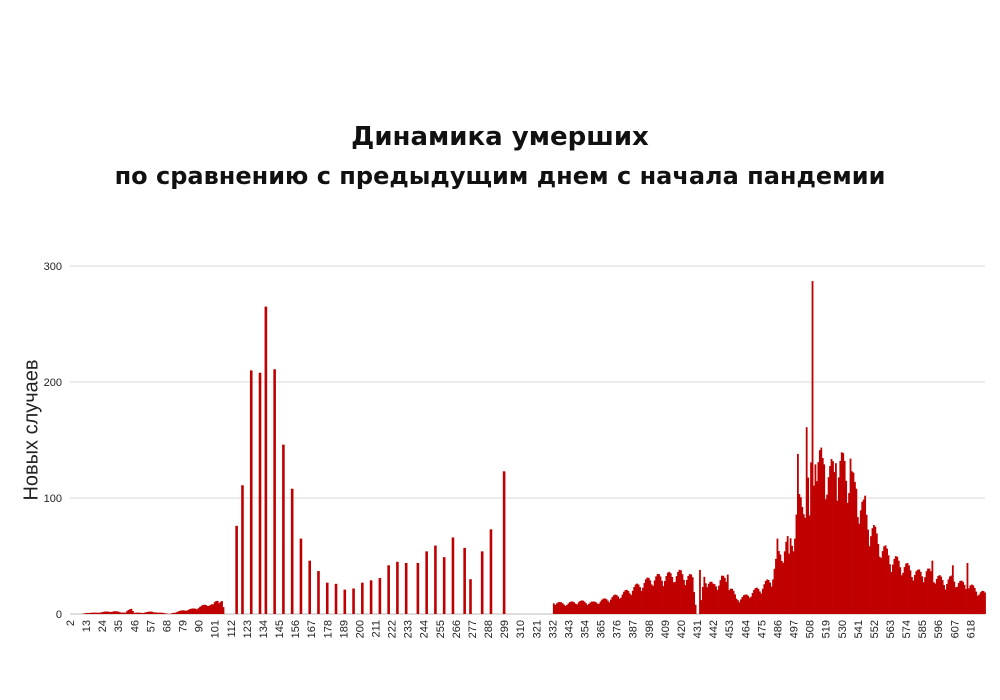 The width and height of the screenshot is (1000, 700). Describe the element at coordinates (425, 629) in the screenshot. I see `x-tick-label: 244` at that location.